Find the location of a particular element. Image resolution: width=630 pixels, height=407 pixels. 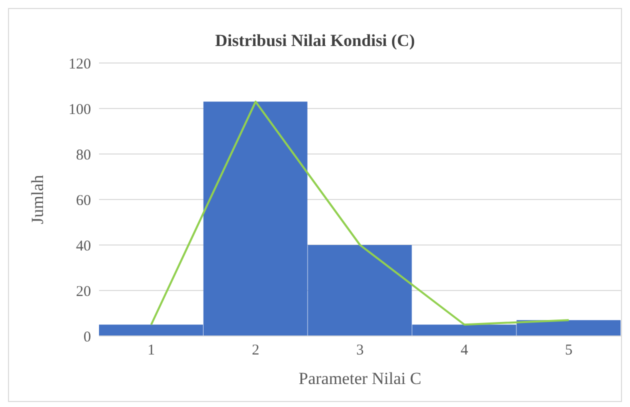

x-tick-label: 4 is located at coordinates (464, 350).